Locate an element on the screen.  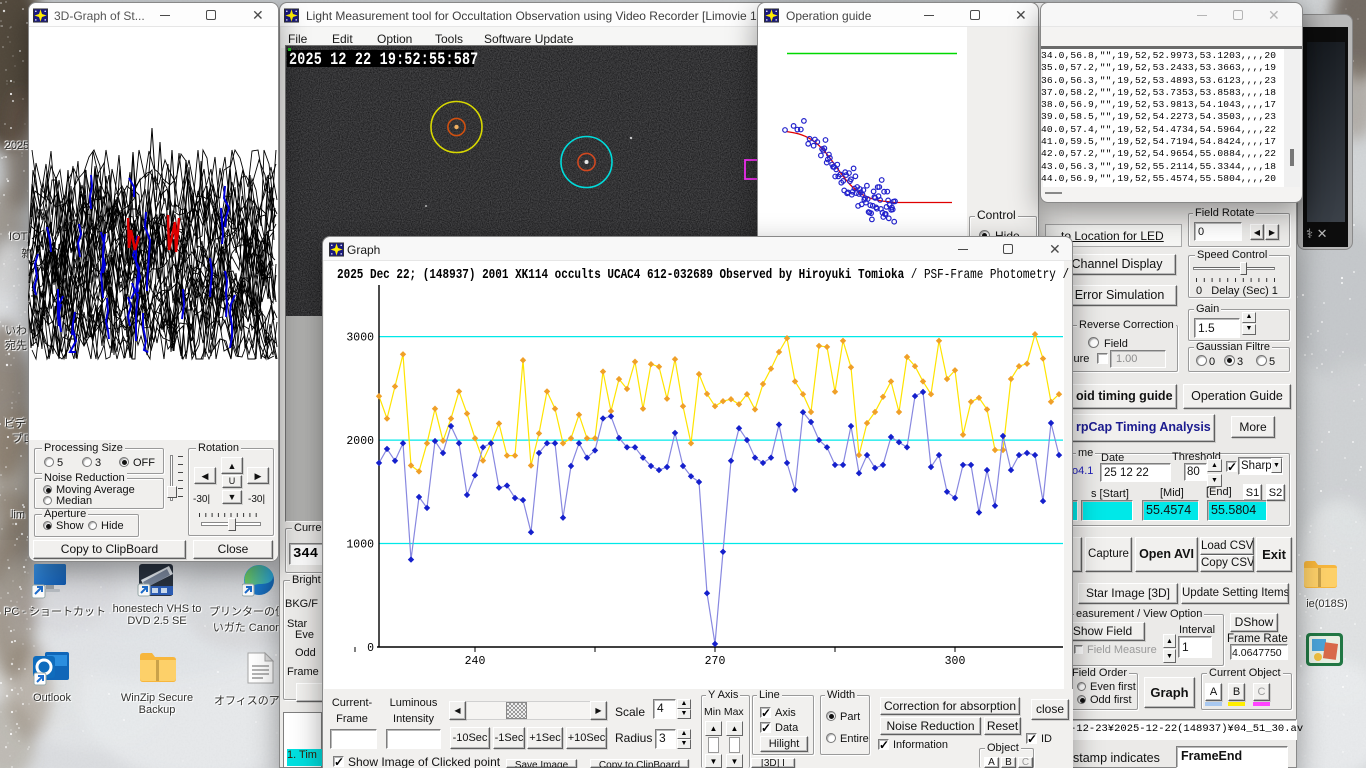
svg-text: 270 is located at coordinates (715, 661).